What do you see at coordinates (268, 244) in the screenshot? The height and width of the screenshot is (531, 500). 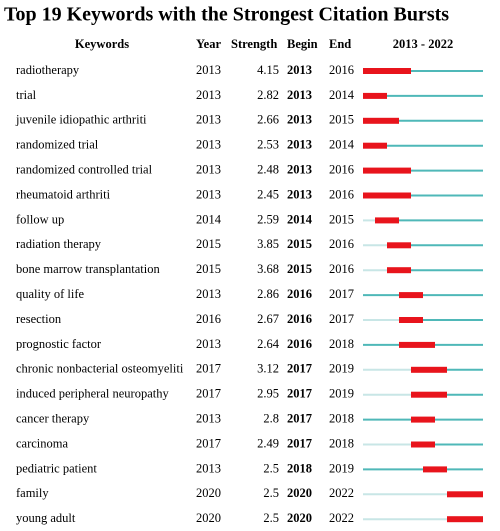 I see `strength: 3.85` at bounding box center [268, 244].